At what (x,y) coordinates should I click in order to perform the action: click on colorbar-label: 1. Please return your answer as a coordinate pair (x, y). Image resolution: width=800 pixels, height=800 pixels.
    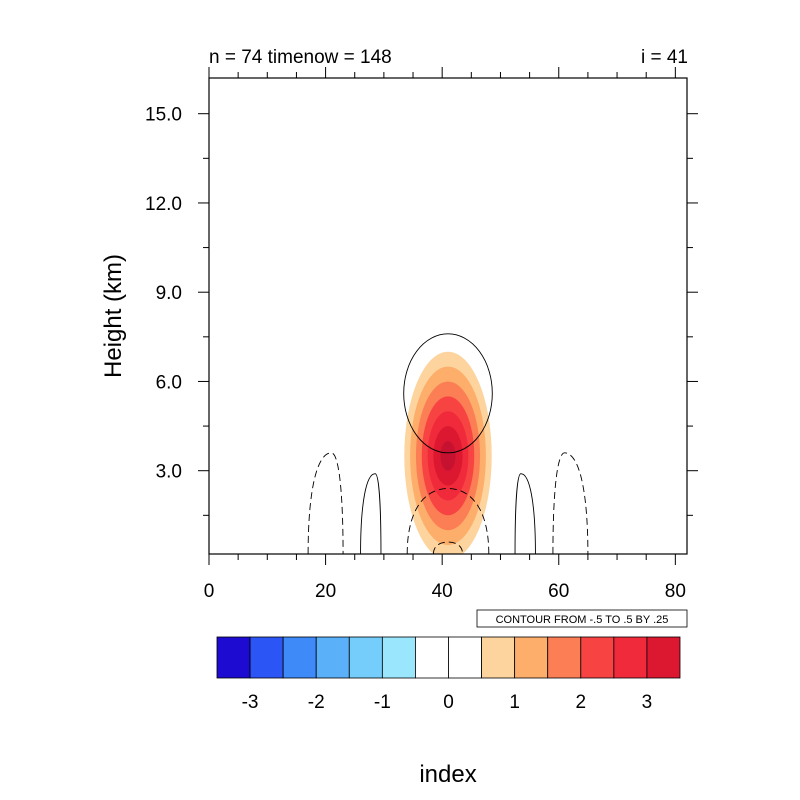
    Looking at the image, I should click on (514, 702).